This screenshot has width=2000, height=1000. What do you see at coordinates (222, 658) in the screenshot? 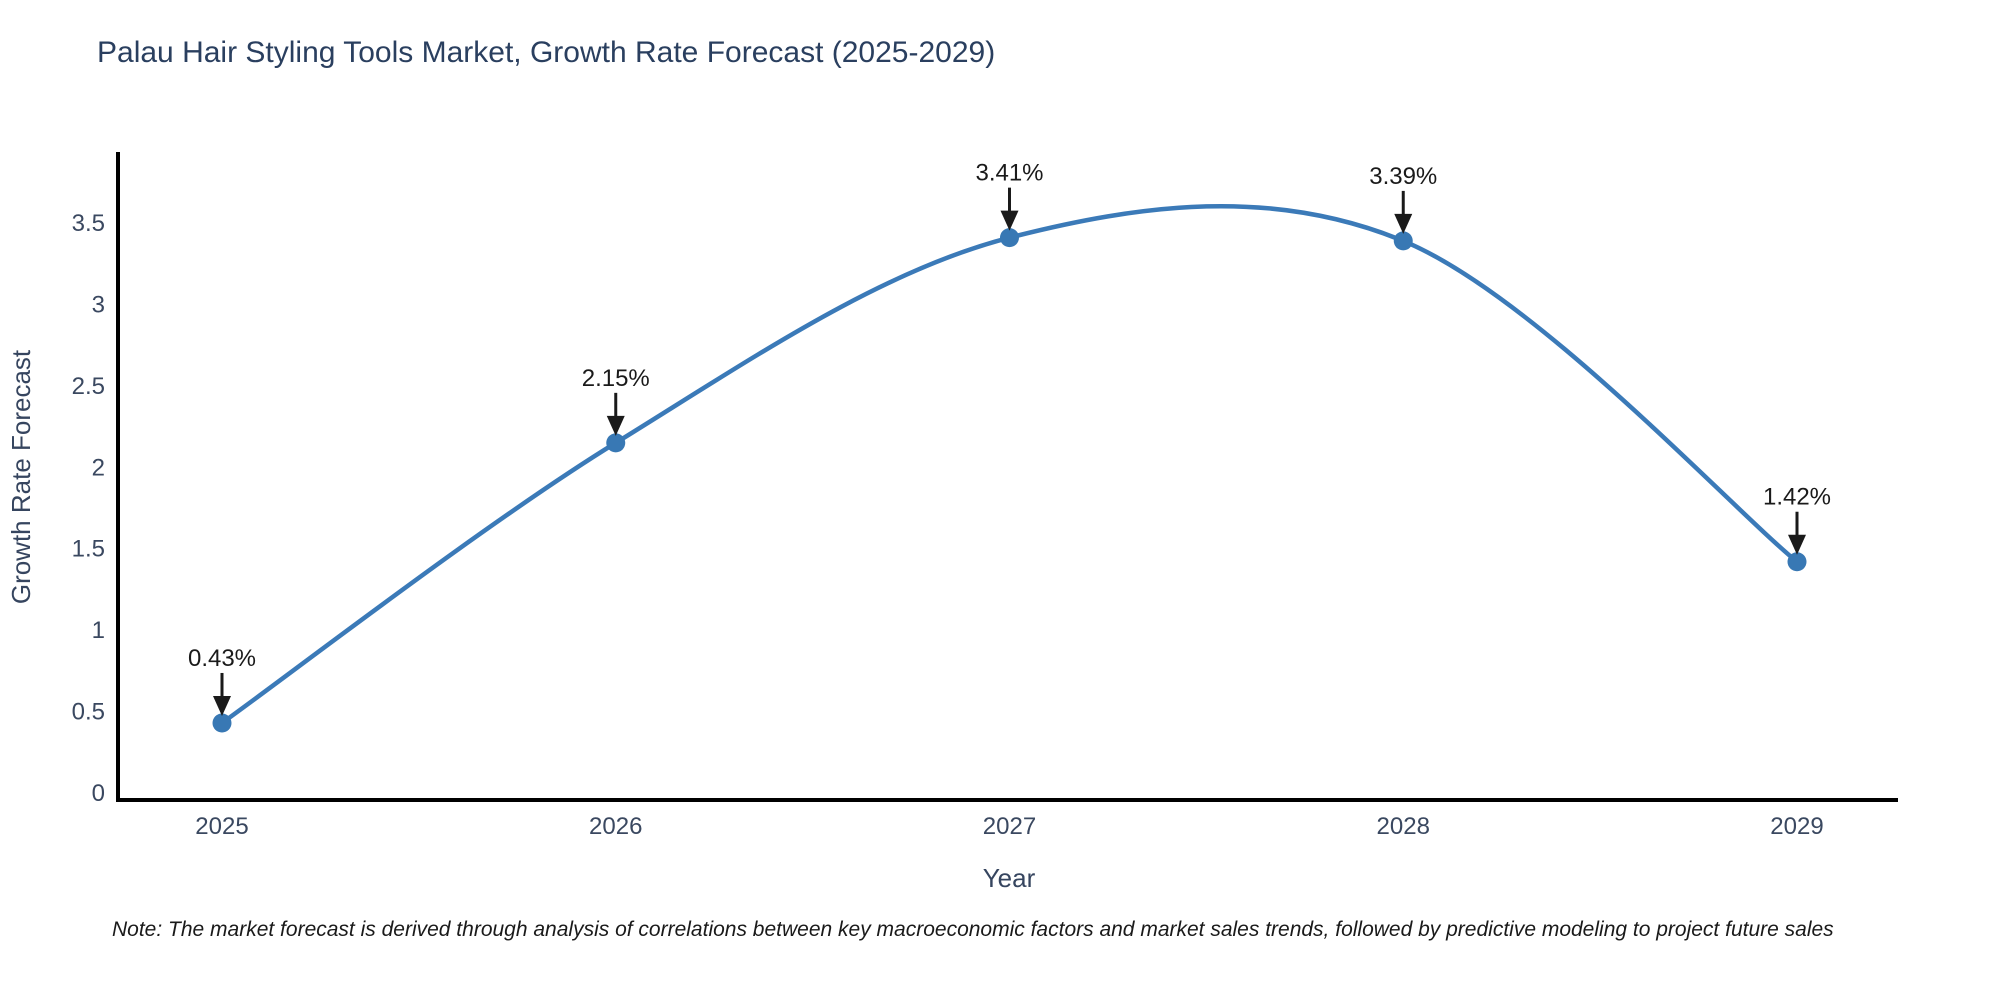
I see `annotation-label: 0.43%` at bounding box center [222, 658].